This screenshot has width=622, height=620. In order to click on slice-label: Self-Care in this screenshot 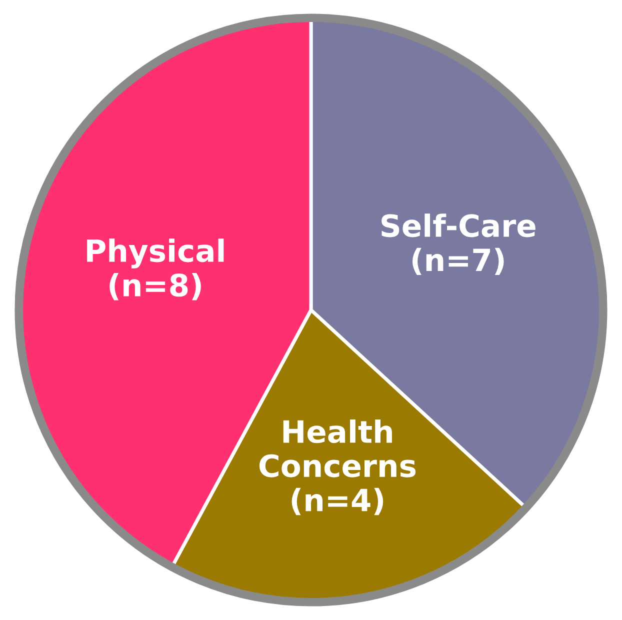, I will do `click(459, 226)`.